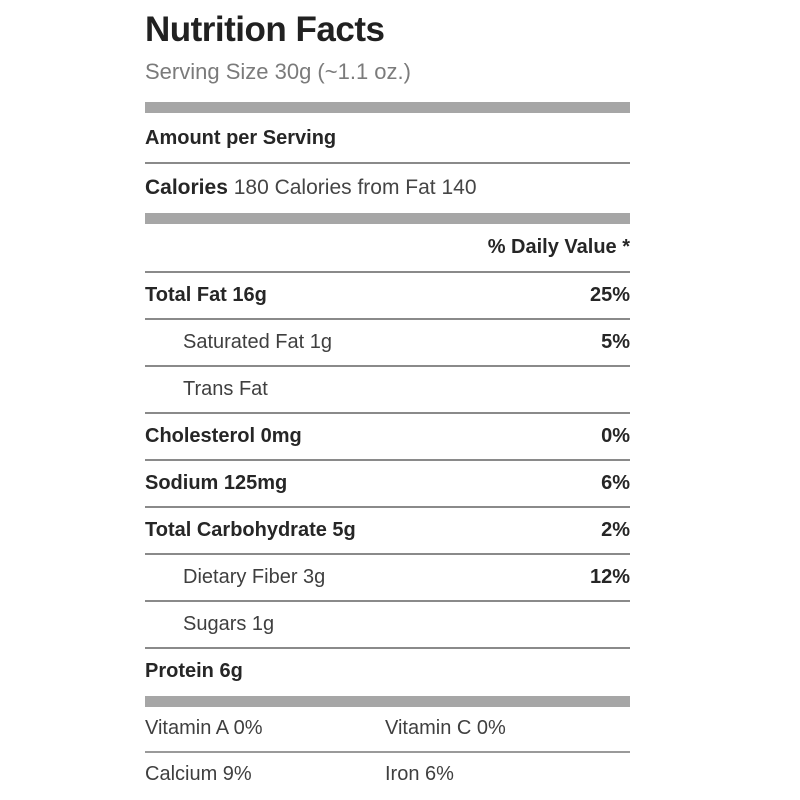 The width and height of the screenshot is (800, 800). What do you see at coordinates (615, 436) in the screenshot?
I see `nutrient-percent: 0%` at bounding box center [615, 436].